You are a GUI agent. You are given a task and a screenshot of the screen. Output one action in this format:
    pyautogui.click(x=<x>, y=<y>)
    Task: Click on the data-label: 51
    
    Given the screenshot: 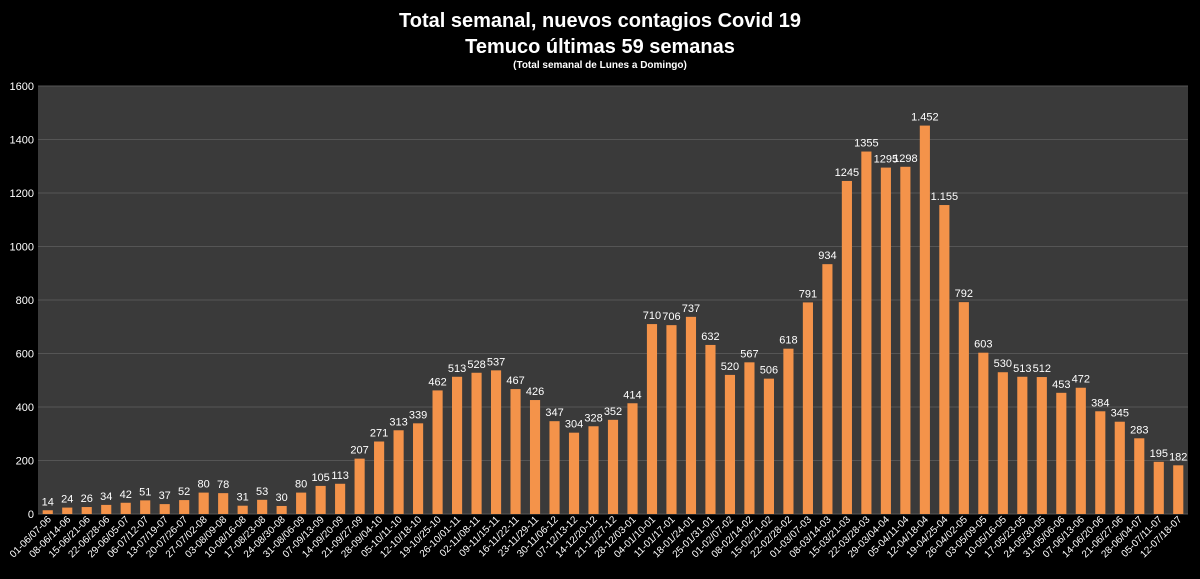 What is the action you would take?
    pyautogui.click(x=145, y=492)
    